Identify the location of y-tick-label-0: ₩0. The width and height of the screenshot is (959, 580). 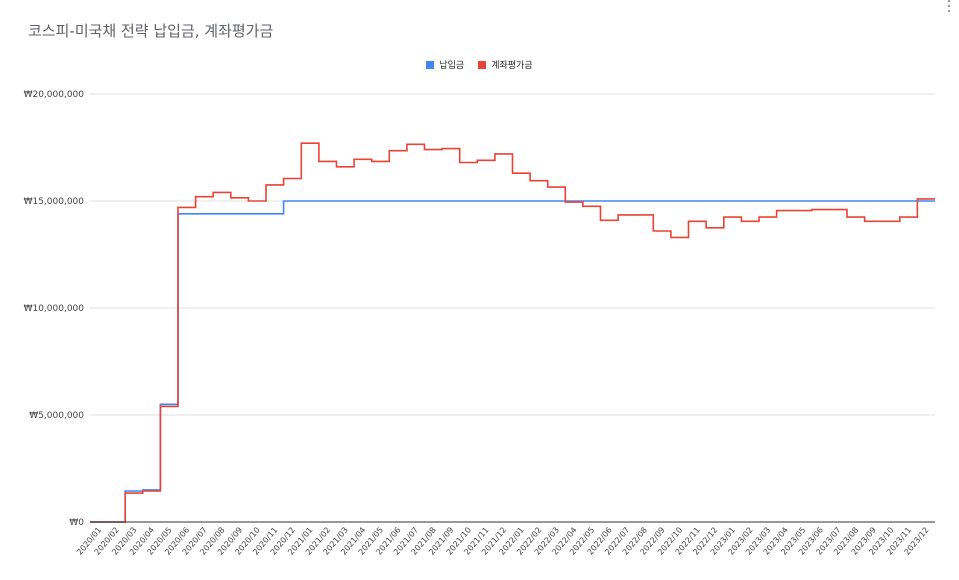
(76, 523).